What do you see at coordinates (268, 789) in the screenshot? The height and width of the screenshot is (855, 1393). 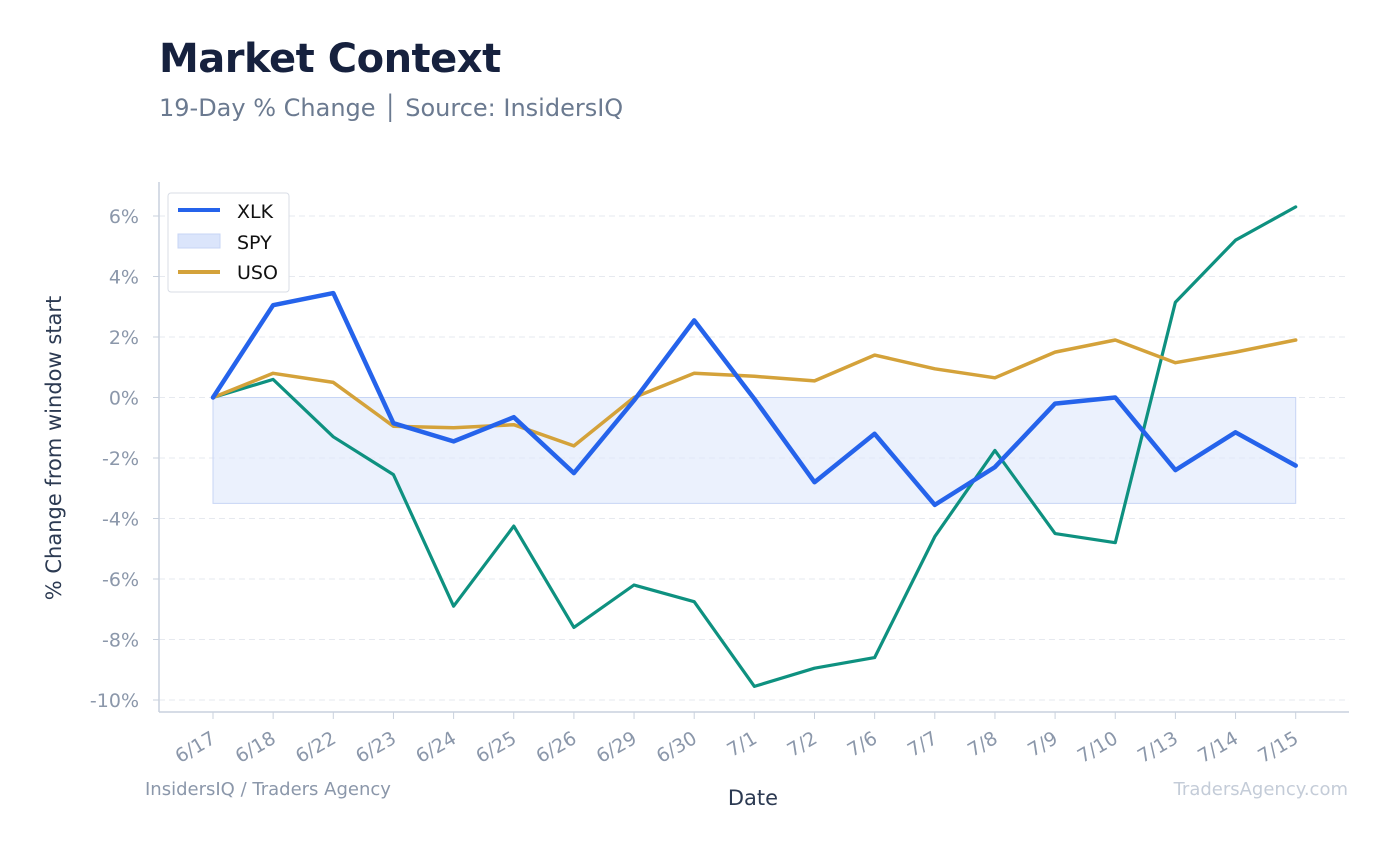 I see `footer-credit: InsidersIQ / Traders Agency` at bounding box center [268, 789].